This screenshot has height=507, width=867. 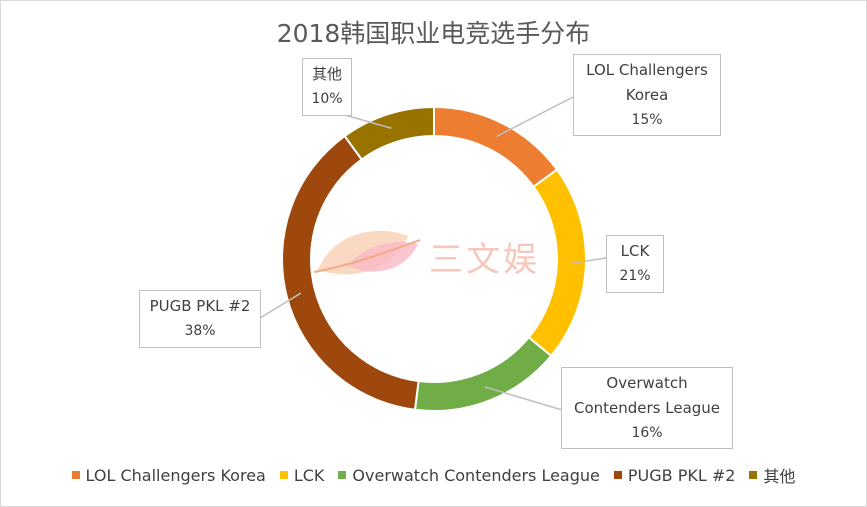 I want to click on legend-label: 其他, so click(x=779, y=476).